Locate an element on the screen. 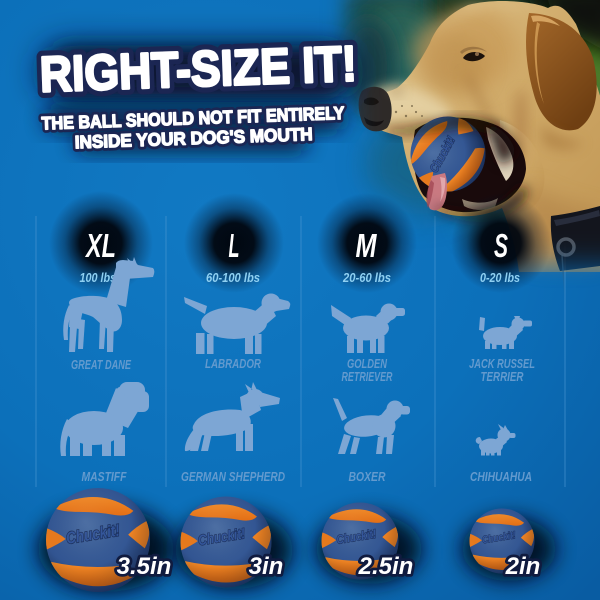 This screenshot has height=600, width=600. svg-text: S is located at coordinates (501, 245).